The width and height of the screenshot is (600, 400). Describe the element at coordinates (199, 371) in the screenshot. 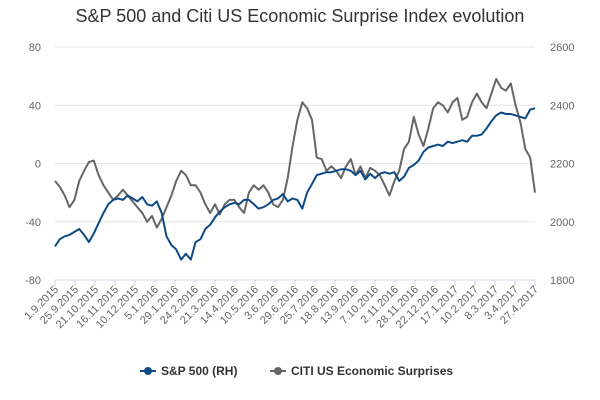

I see `legend-label: S&P 500 (RH)` at that location.